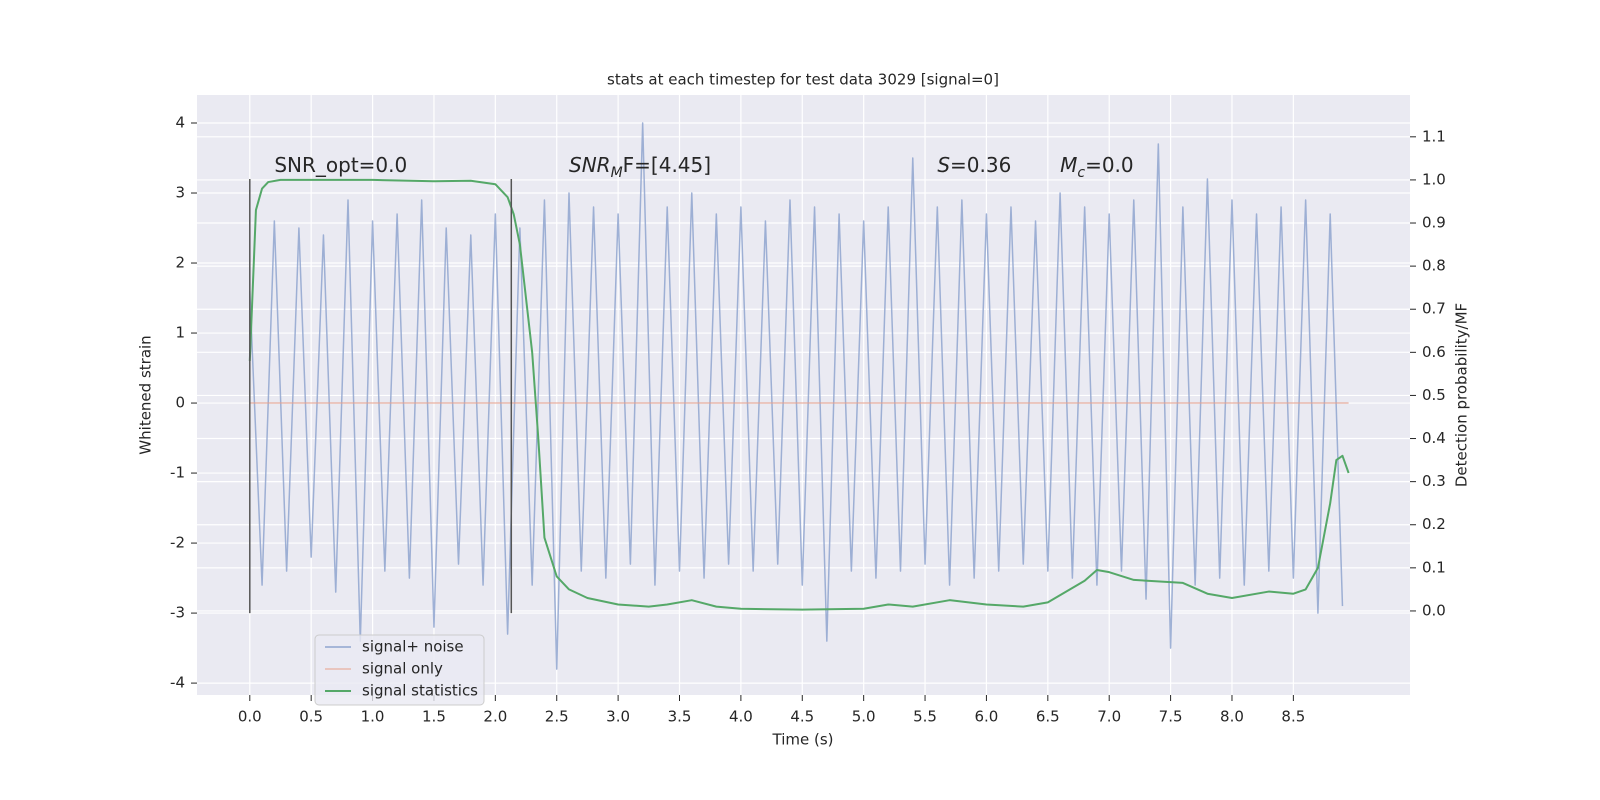 The width and height of the screenshot is (1600, 800). What do you see at coordinates (680, 717) in the screenshot?
I see `x-tick-label: 3.5` at bounding box center [680, 717].